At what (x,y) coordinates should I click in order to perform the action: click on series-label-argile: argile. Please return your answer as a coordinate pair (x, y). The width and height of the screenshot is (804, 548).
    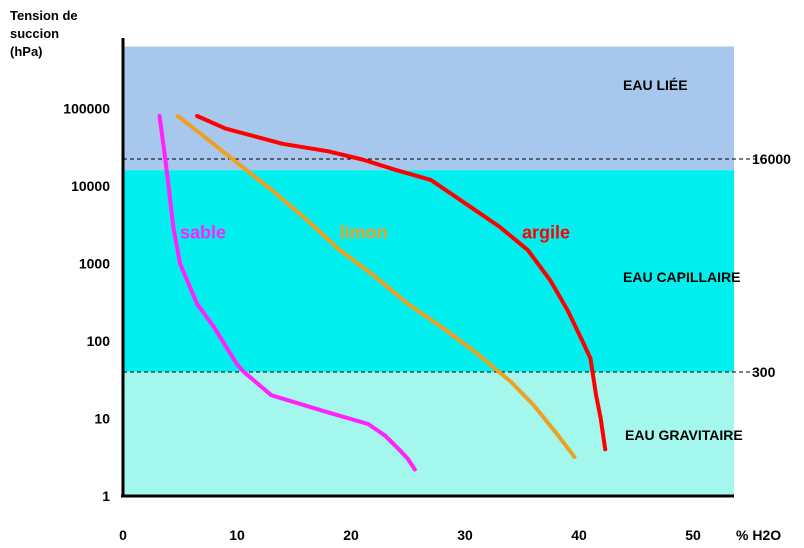
    Looking at the image, I should click on (546, 233).